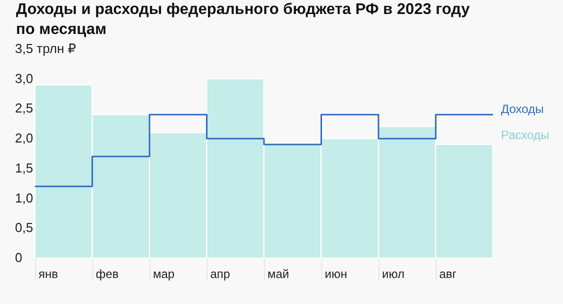  Describe the element at coordinates (24, 78) in the screenshot. I see `y-tick-label: 3,0` at that location.